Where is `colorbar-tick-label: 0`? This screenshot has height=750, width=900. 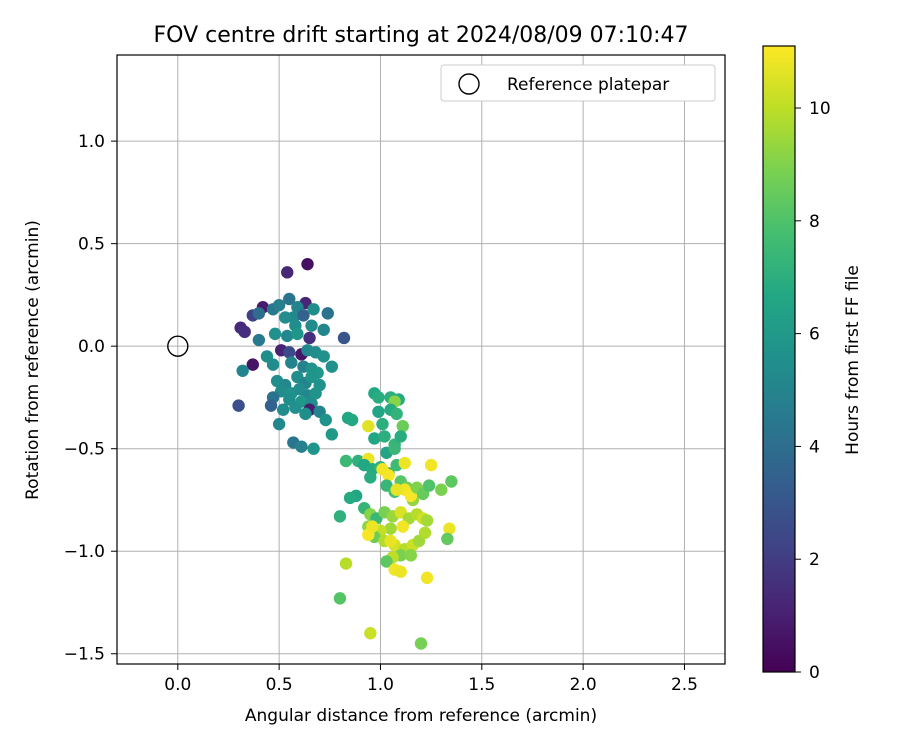
colorbar-tick-label: 0 is located at coordinates (814, 673).